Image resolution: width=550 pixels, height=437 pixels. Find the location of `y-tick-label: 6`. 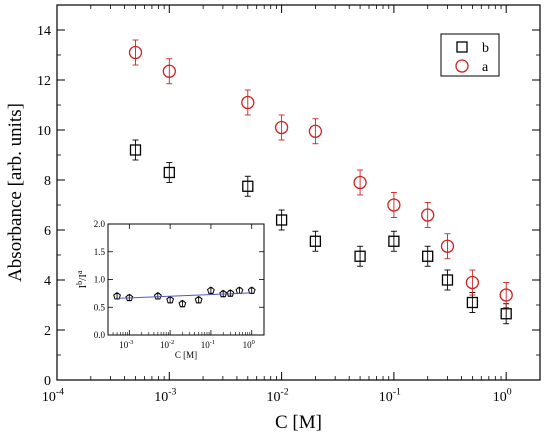

y-tick-label: 6 is located at coordinates (47, 231).